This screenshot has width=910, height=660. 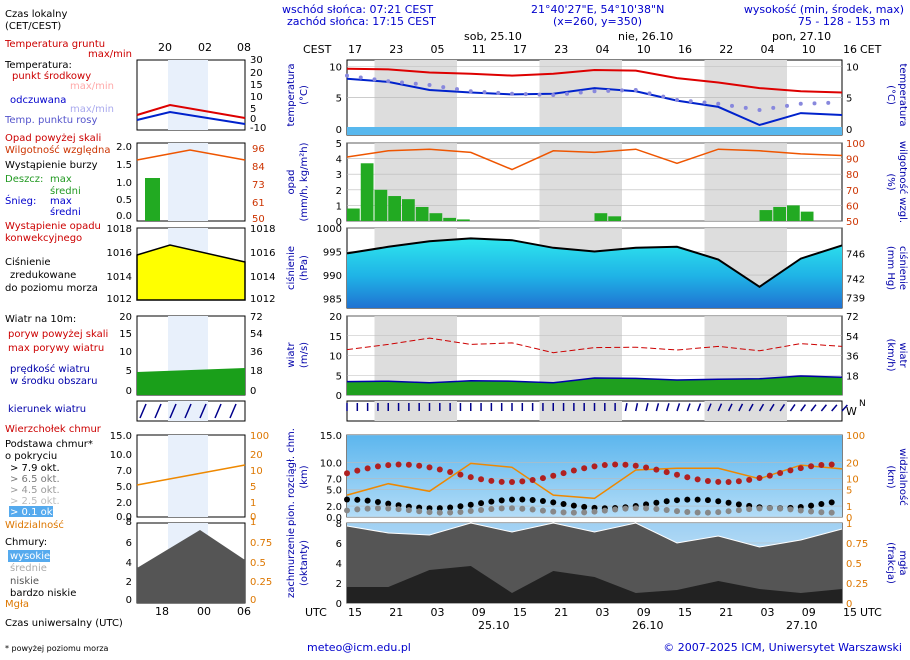 I want to click on legend-fog-tick: 0.25, so click(x=261, y=582).